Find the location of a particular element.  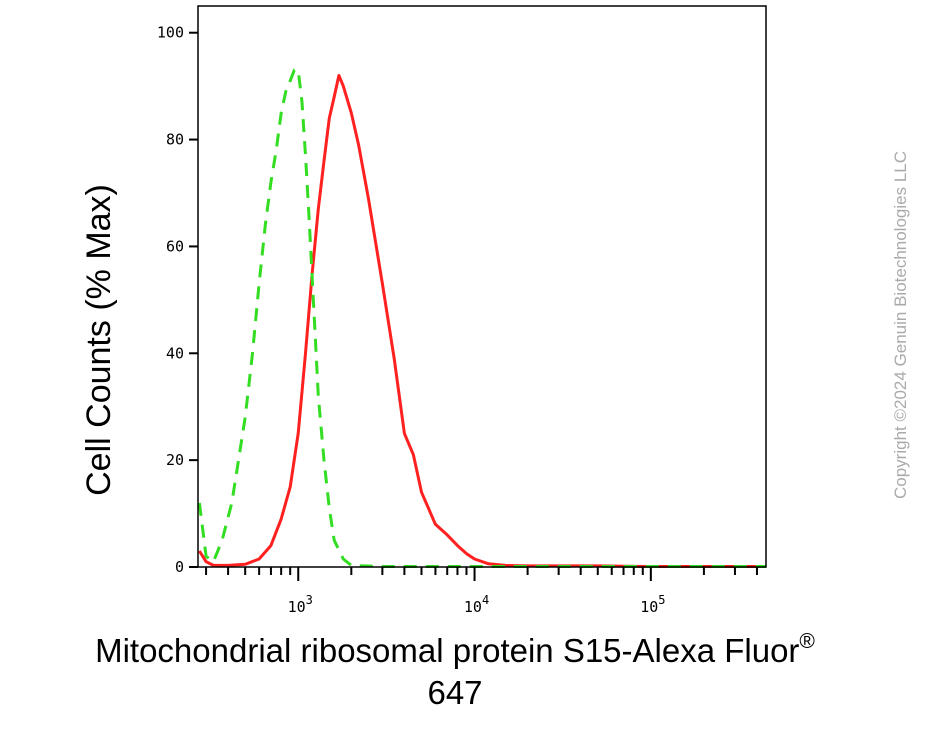

y-tick-label: 80 is located at coordinates (175, 140).